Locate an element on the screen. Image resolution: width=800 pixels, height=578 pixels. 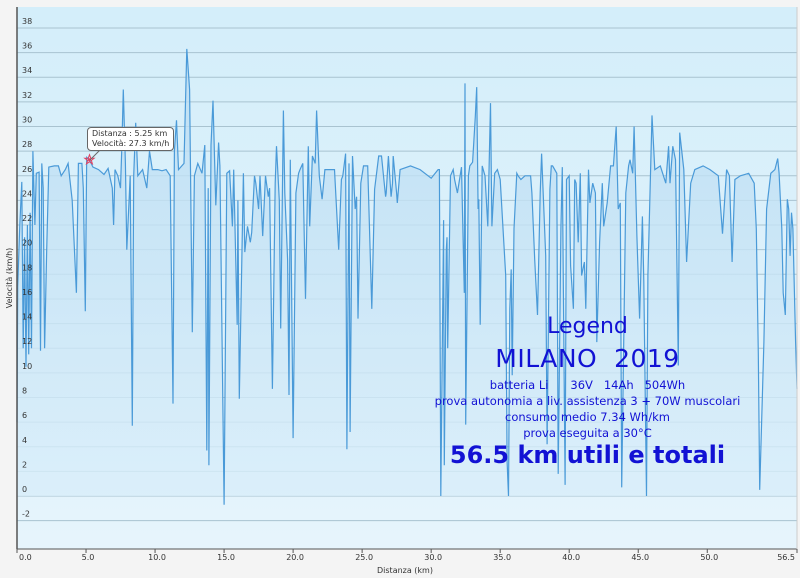
y-tick-label: 2 is located at coordinates (24, 464).